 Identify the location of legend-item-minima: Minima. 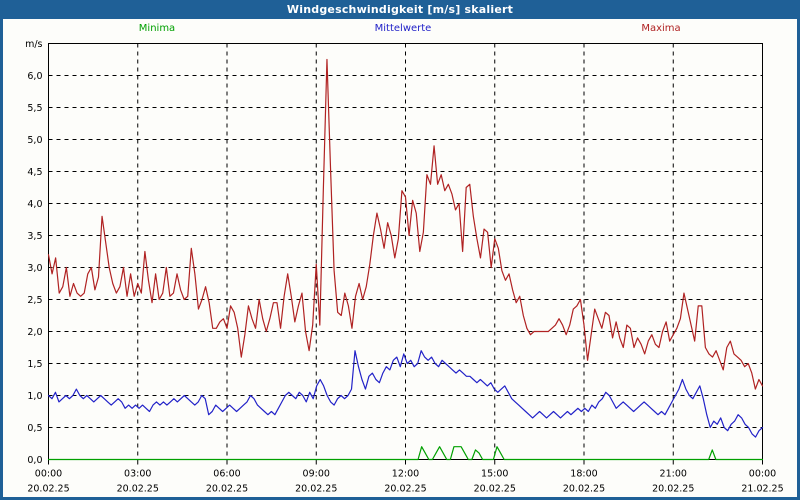
(157, 29).